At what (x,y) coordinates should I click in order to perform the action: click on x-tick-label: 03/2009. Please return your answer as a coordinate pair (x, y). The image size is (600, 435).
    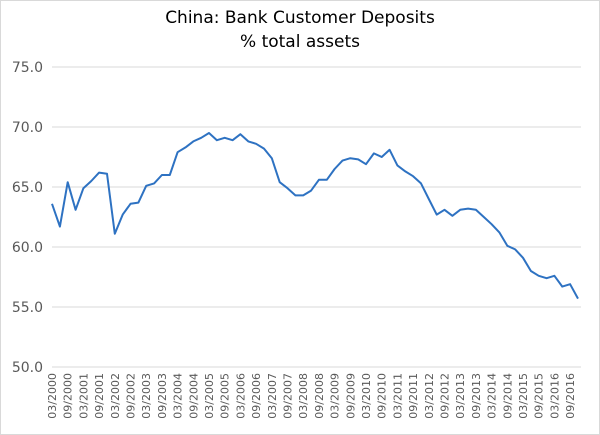
    Looking at the image, I should click on (335, 396).